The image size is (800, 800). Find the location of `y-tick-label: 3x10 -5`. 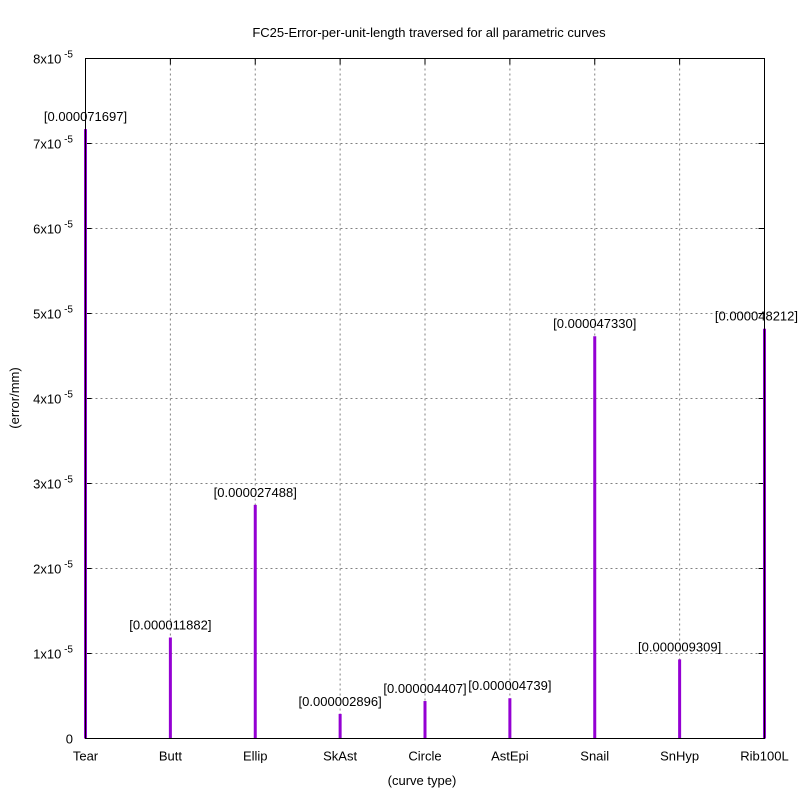

y-tick-label: 3x10 -5 is located at coordinates (53, 483).